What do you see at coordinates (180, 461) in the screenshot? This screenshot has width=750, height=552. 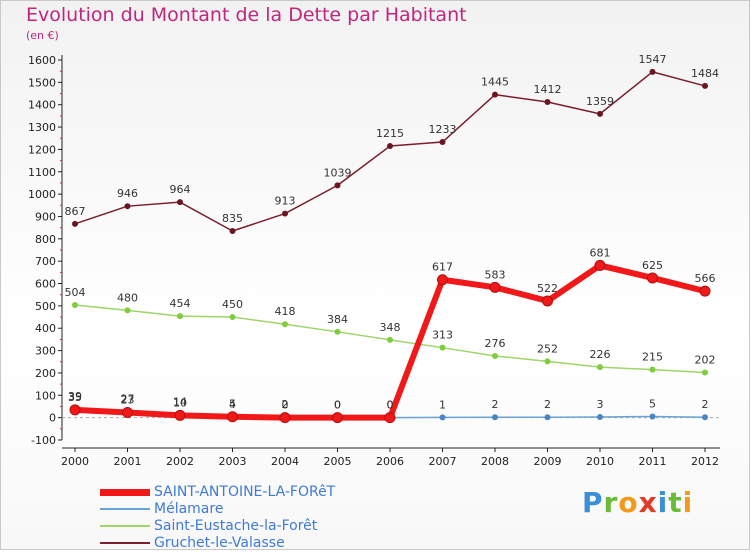 I see `x-tick-label: 2002` at bounding box center [180, 461].